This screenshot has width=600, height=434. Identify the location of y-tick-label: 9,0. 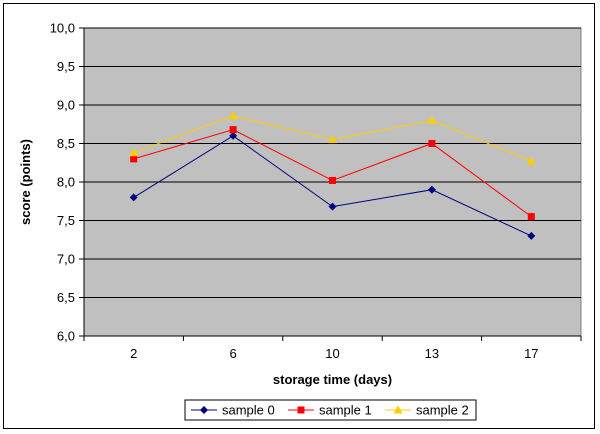
(66, 105).